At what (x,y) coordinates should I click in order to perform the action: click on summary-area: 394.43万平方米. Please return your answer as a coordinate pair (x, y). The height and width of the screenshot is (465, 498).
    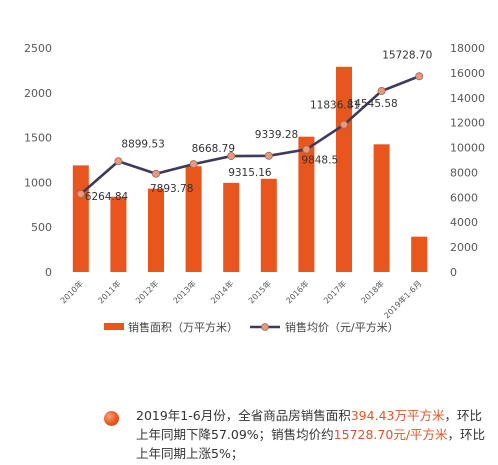
    Looking at the image, I should click on (397, 415).